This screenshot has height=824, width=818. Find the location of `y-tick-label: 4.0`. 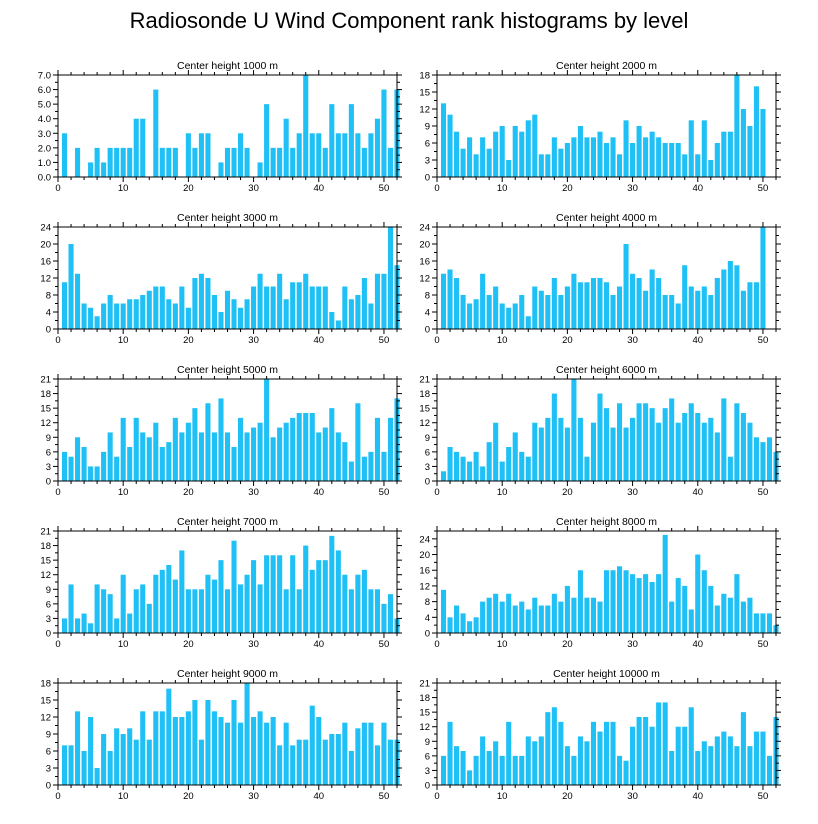

y-tick-label: 4.0 is located at coordinates (44, 119).